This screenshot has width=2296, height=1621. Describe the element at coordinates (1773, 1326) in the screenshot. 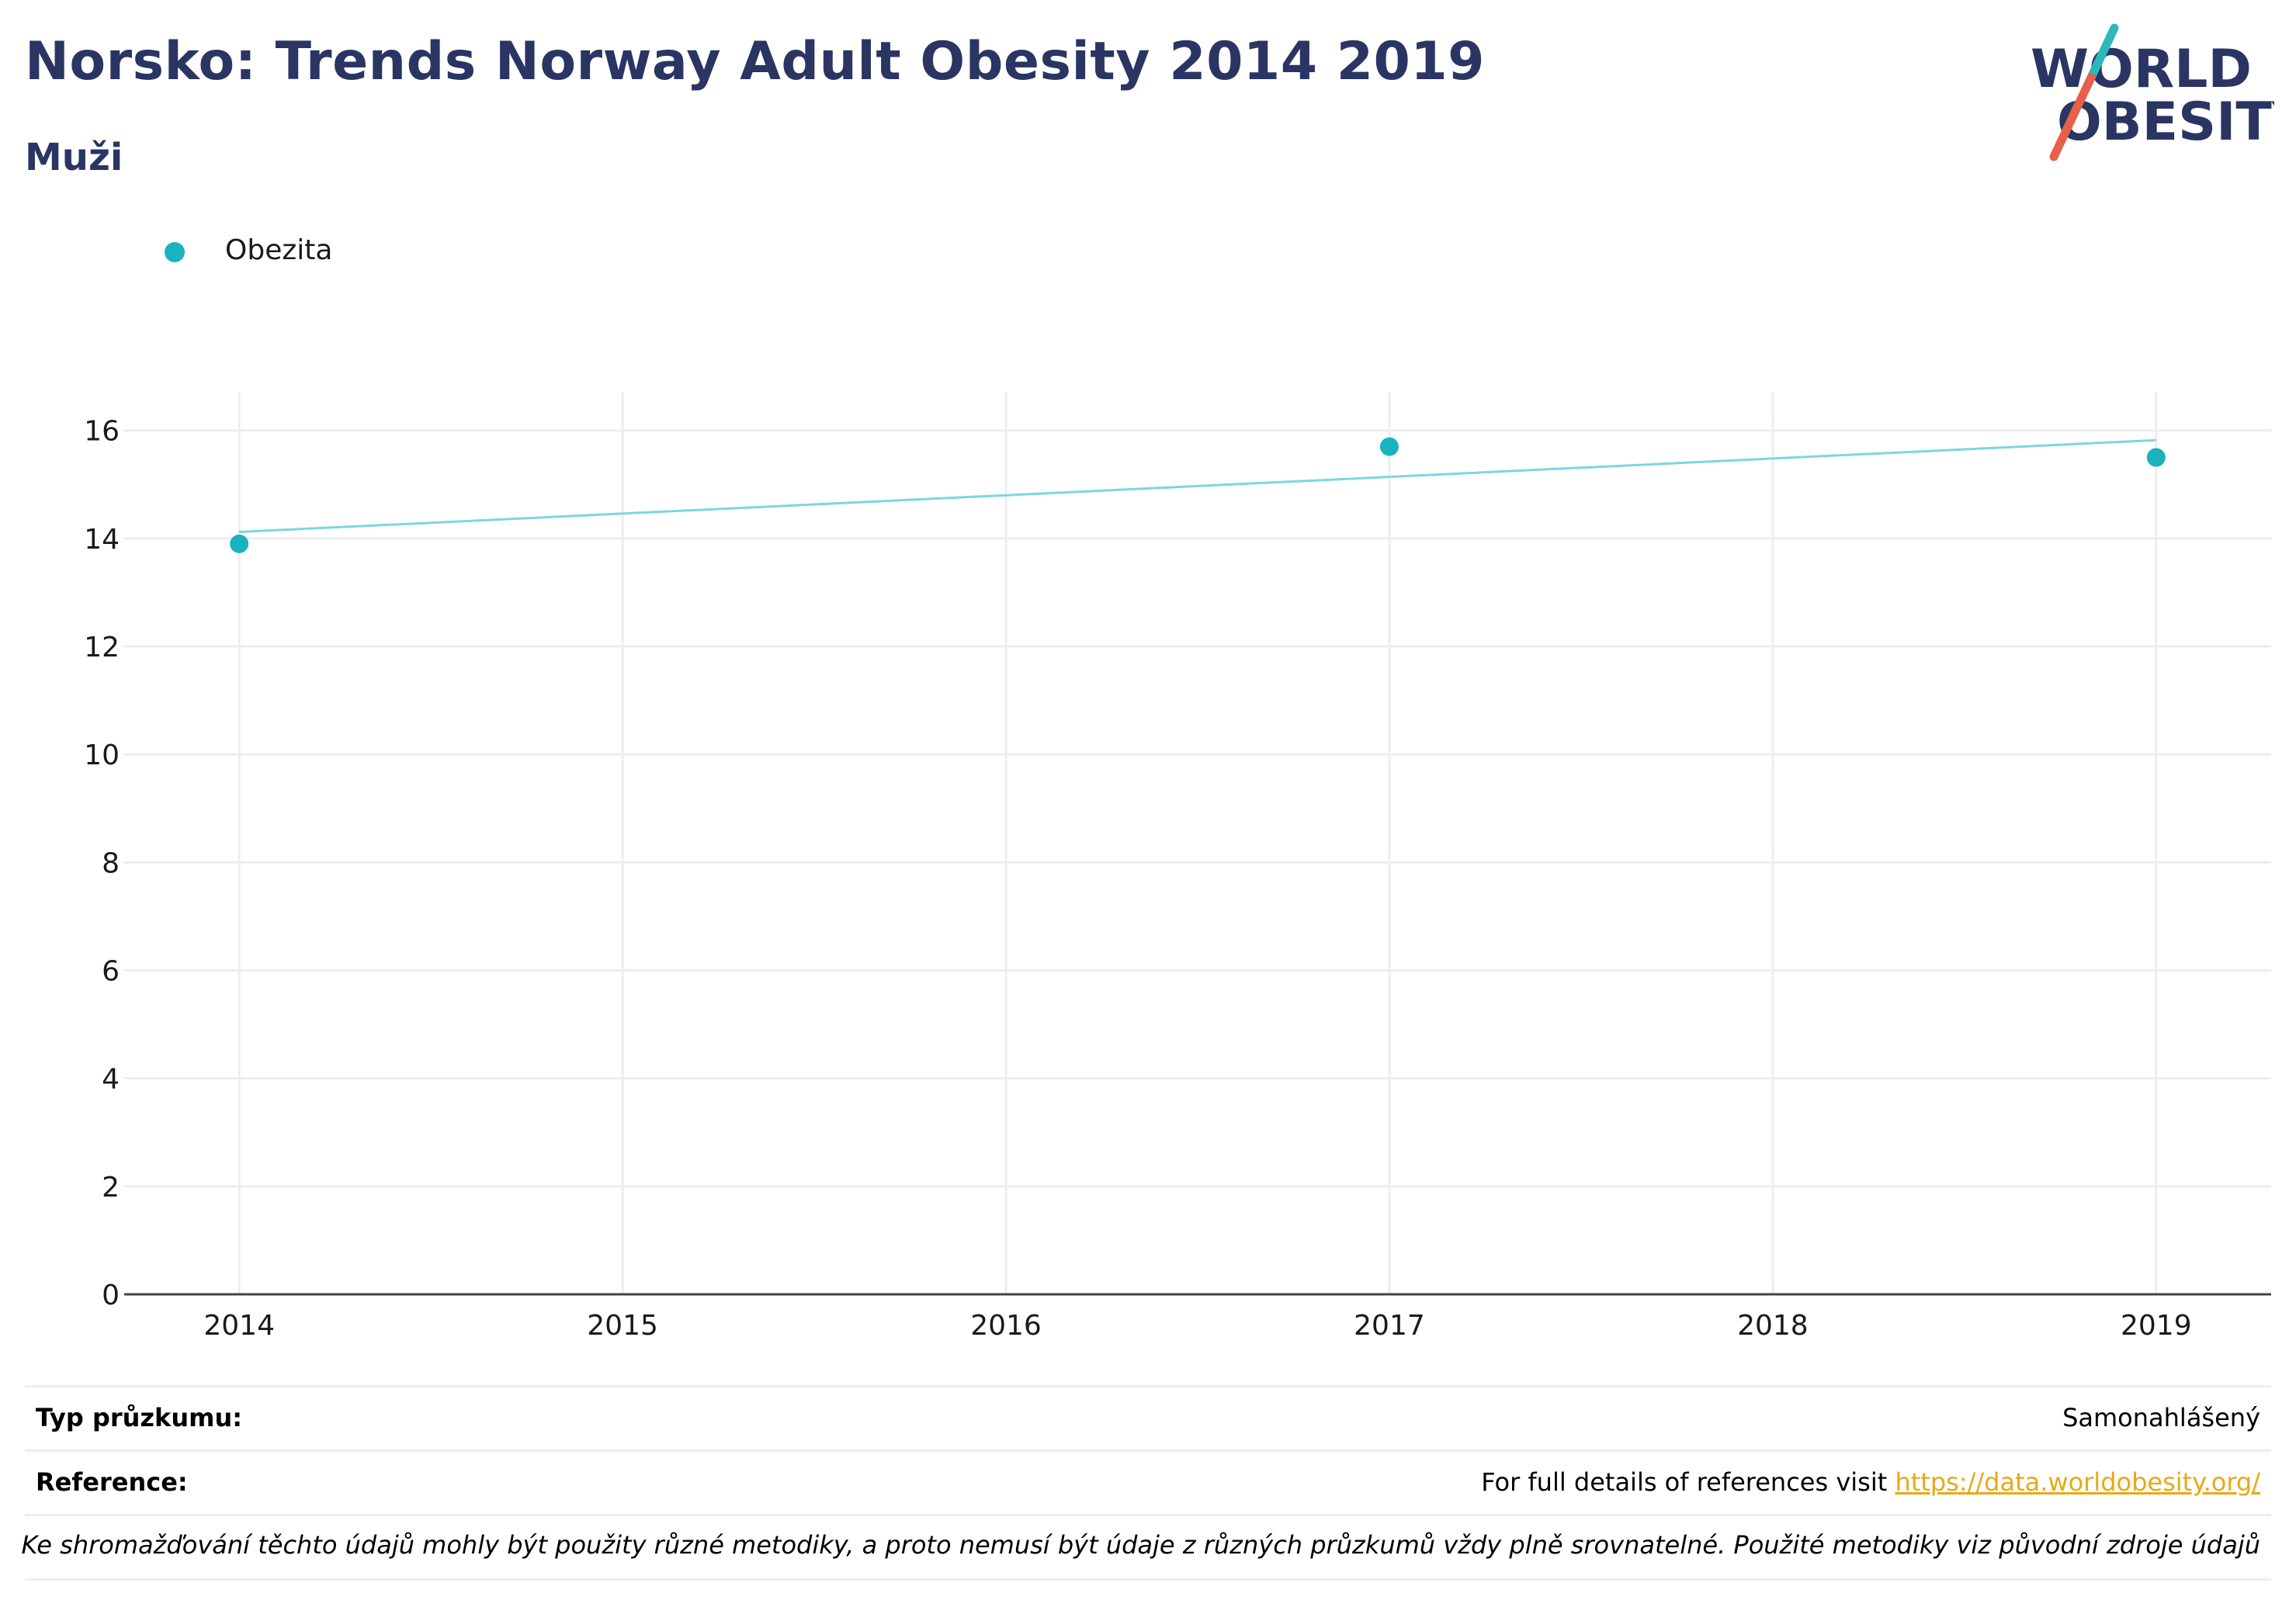

I see `x-tick-label-2018: 2018` at that location.